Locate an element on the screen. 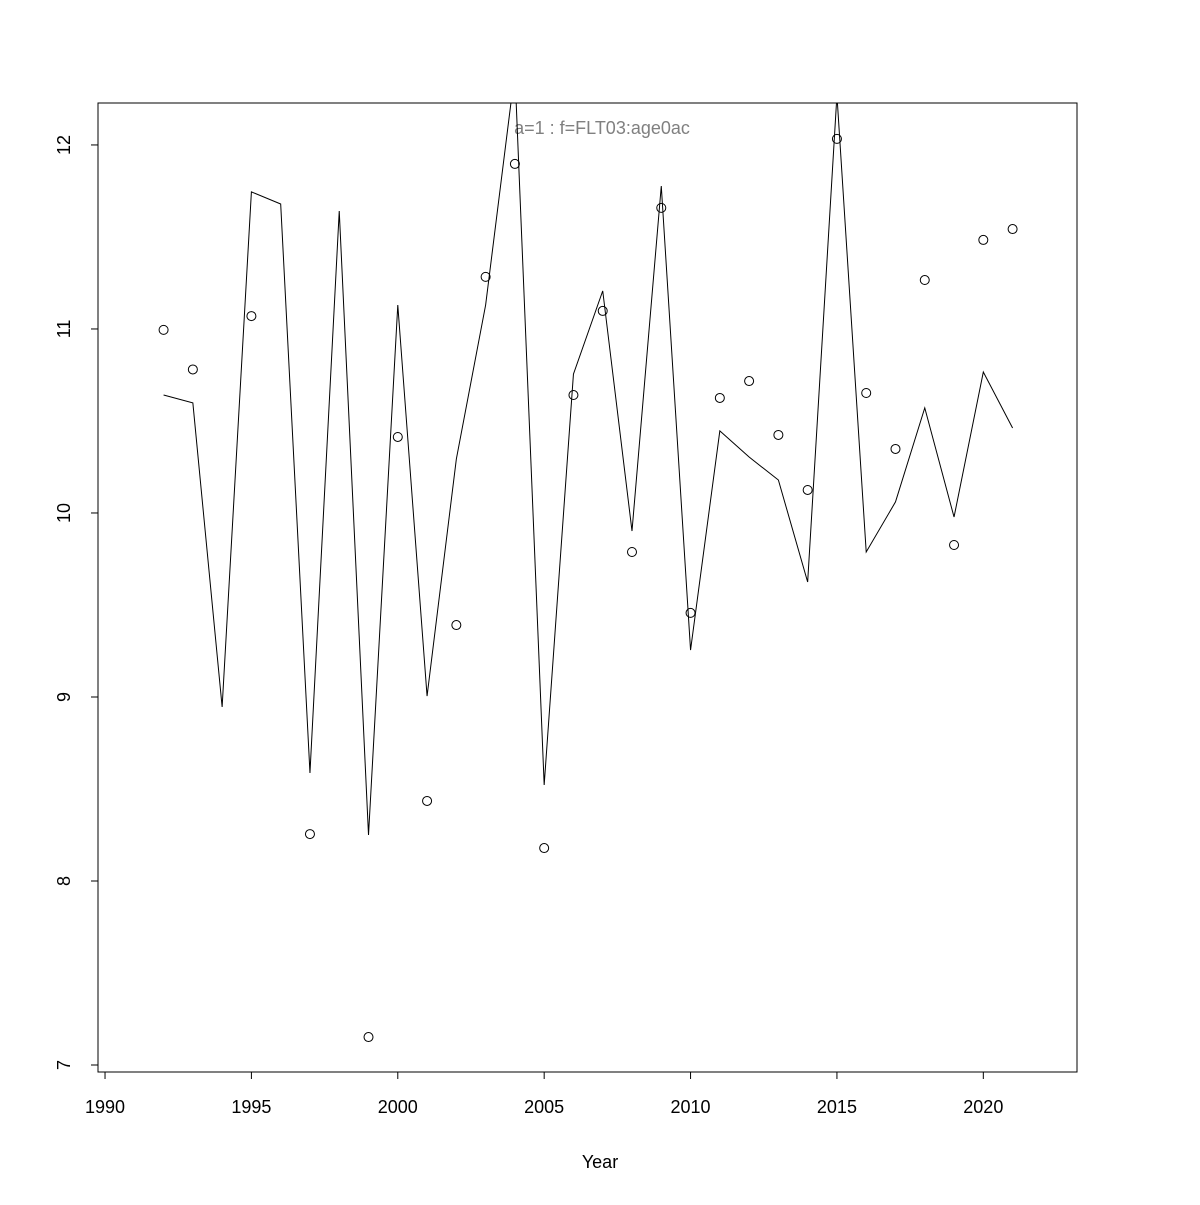  y-tick-label: 7 is located at coordinates (64, 1065).